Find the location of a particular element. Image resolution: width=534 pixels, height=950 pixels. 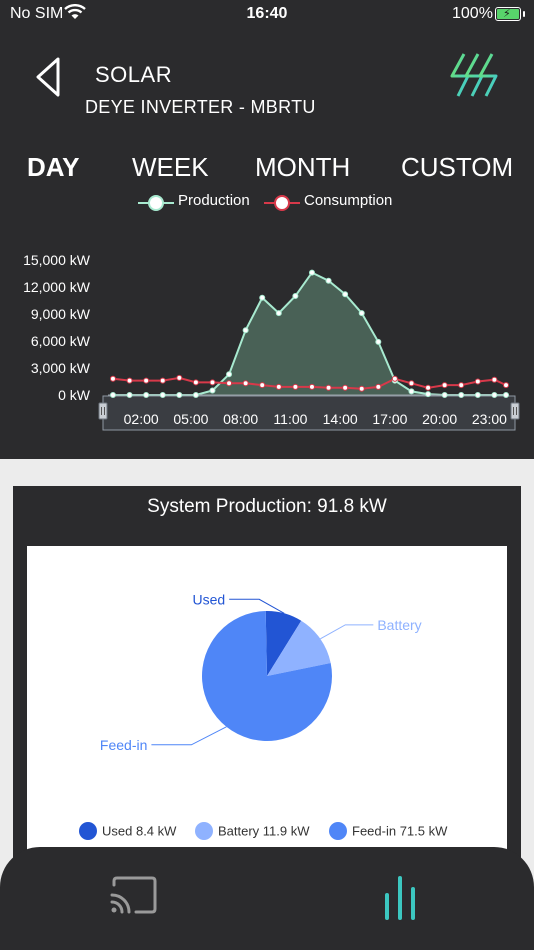

chevron-left-icon is located at coordinates (48, 77).